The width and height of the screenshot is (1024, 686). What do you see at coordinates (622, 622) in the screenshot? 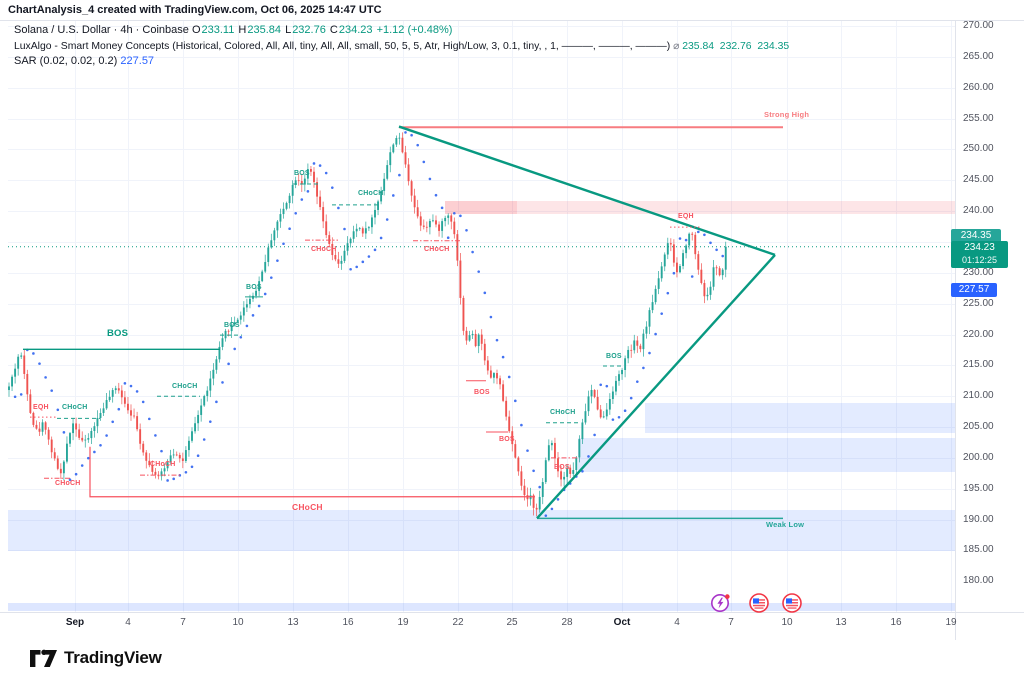
I see `time-tick: Oct` at bounding box center [622, 622].